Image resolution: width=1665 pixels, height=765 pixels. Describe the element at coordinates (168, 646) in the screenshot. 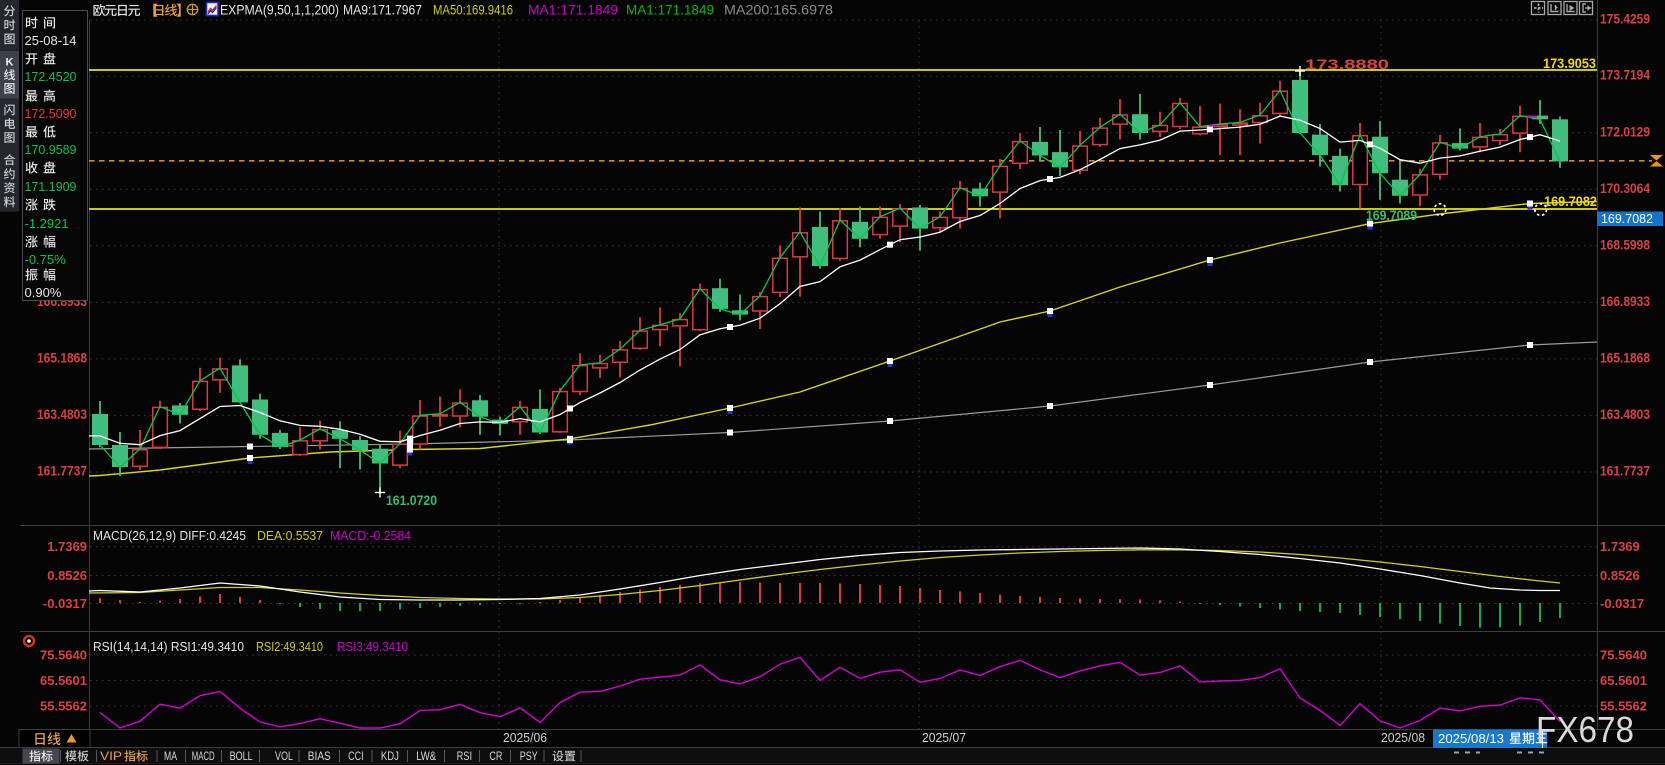

I see `svg-text: RSI(14,14,14) RSI1:49.3410` at that location.